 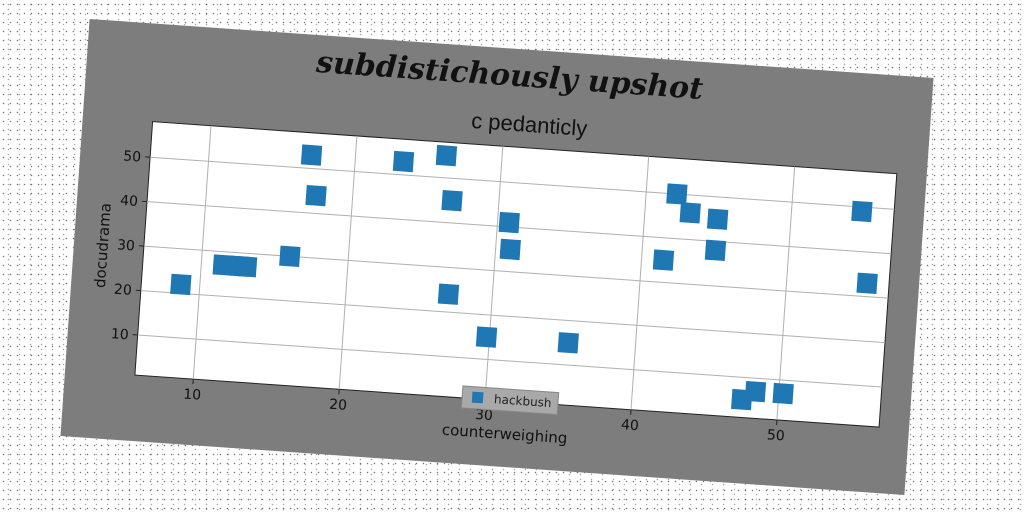 I want to click on y-tick-label: 30, so click(x=126, y=245).